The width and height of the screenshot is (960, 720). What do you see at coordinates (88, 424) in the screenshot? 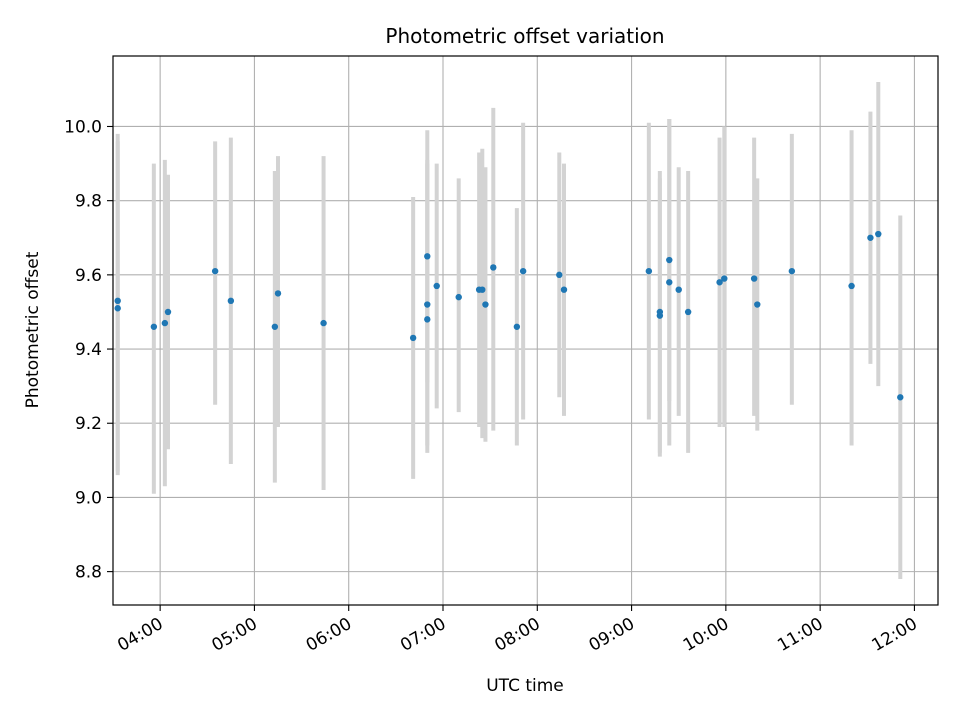
I see `y-tick-label: 9.2` at bounding box center [88, 424].